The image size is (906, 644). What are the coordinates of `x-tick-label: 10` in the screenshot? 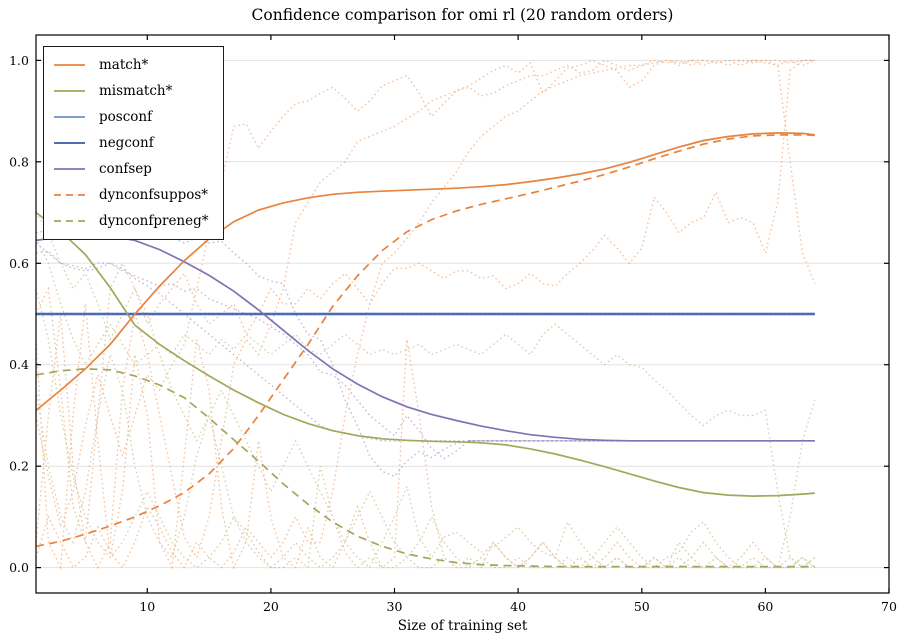 It's located at (147, 606).